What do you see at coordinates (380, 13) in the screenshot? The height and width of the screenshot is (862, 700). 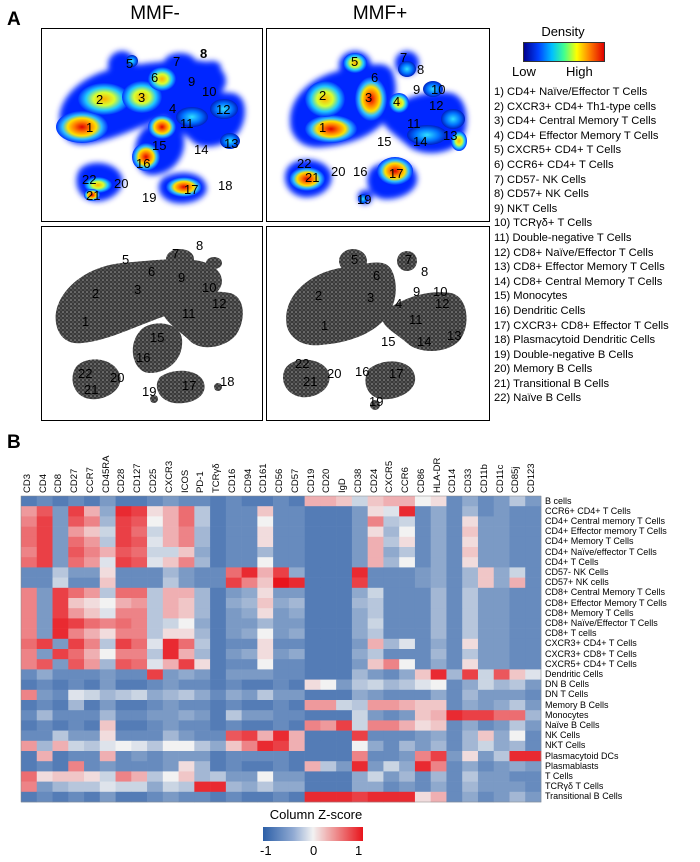 I see `mmf-plus-title: MMF+` at bounding box center [380, 13].